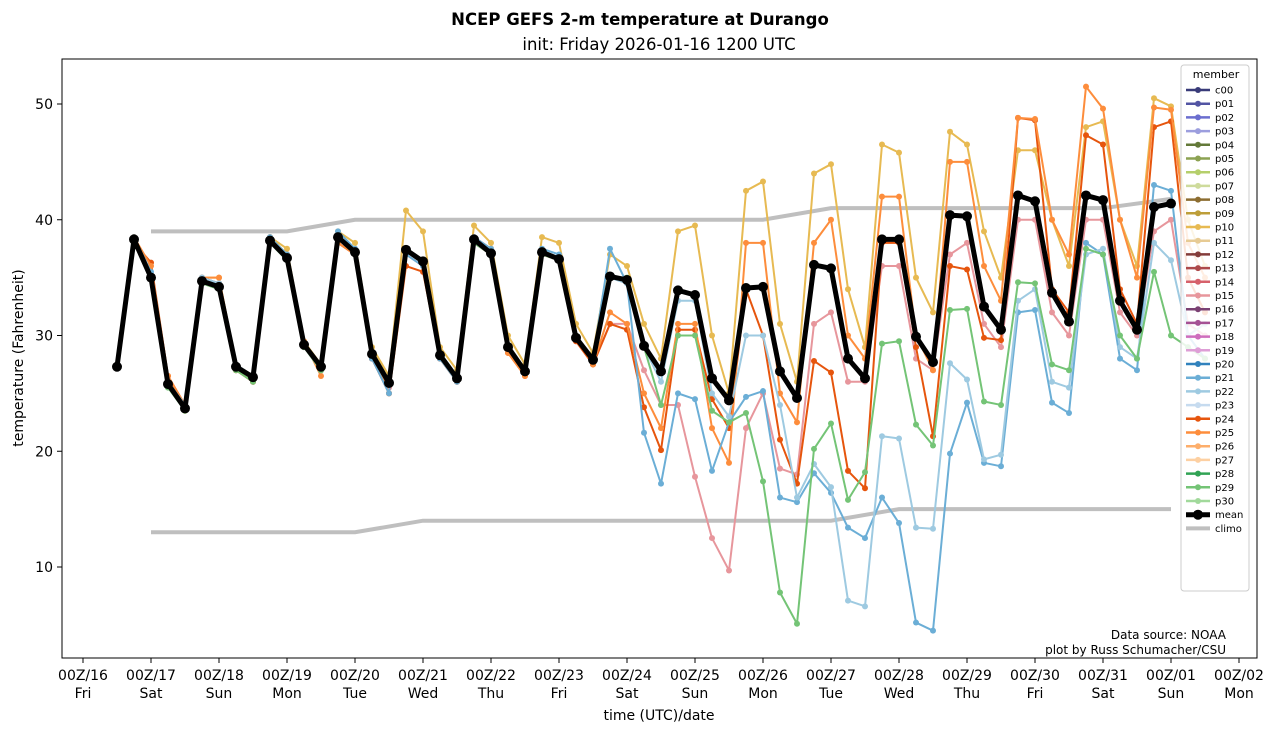 The height and width of the screenshot is (733, 1273). What do you see at coordinates (1224, 241) in the screenshot?
I see `legend-label: p11` at bounding box center [1224, 241].